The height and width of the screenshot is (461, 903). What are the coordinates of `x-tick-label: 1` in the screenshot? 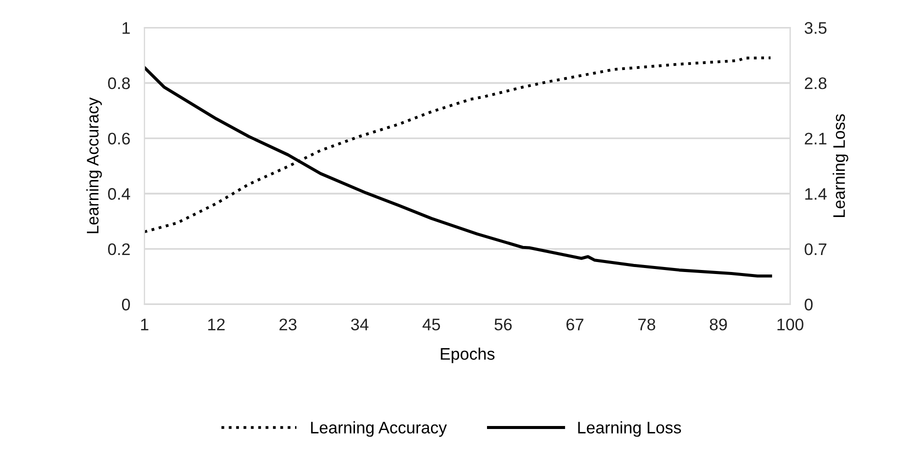 It's located at (144, 324).